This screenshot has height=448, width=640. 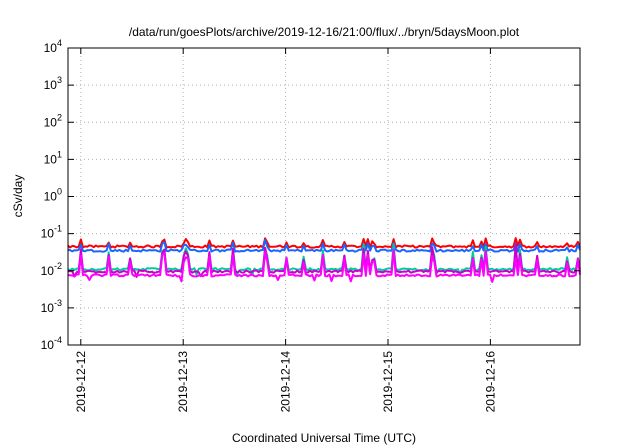 I want to click on y-tick-label: 10¹, so click(x=53, y=157).